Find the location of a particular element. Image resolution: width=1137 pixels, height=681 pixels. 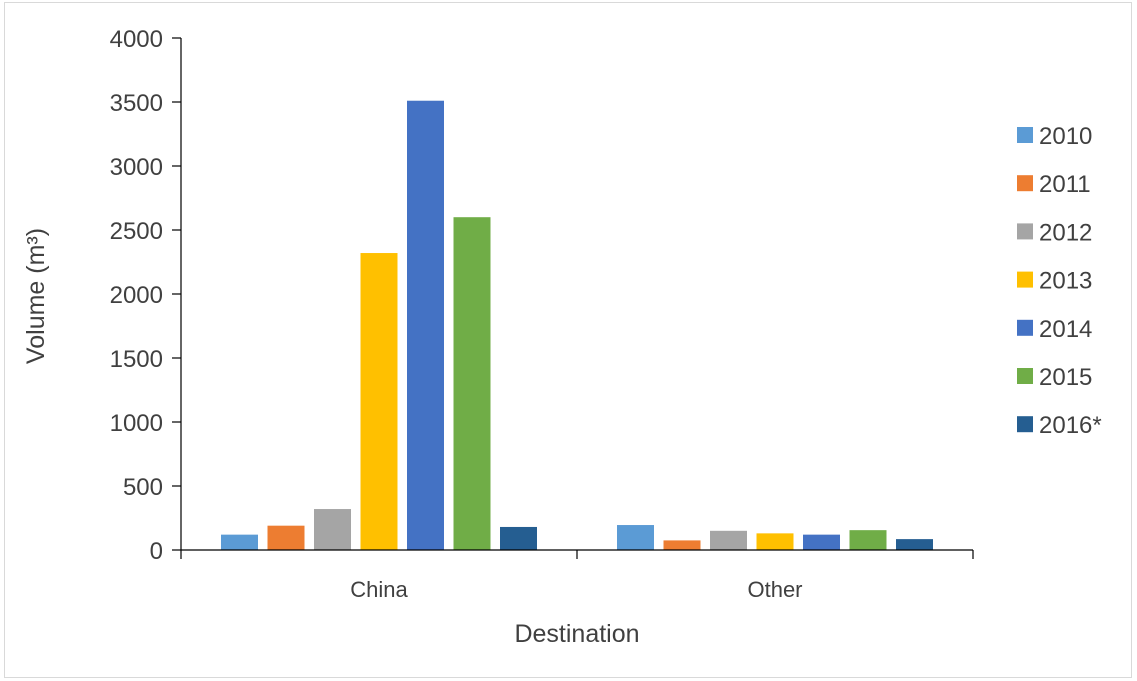

legend-swatch-2010 is located at coordinates (1025, 135).